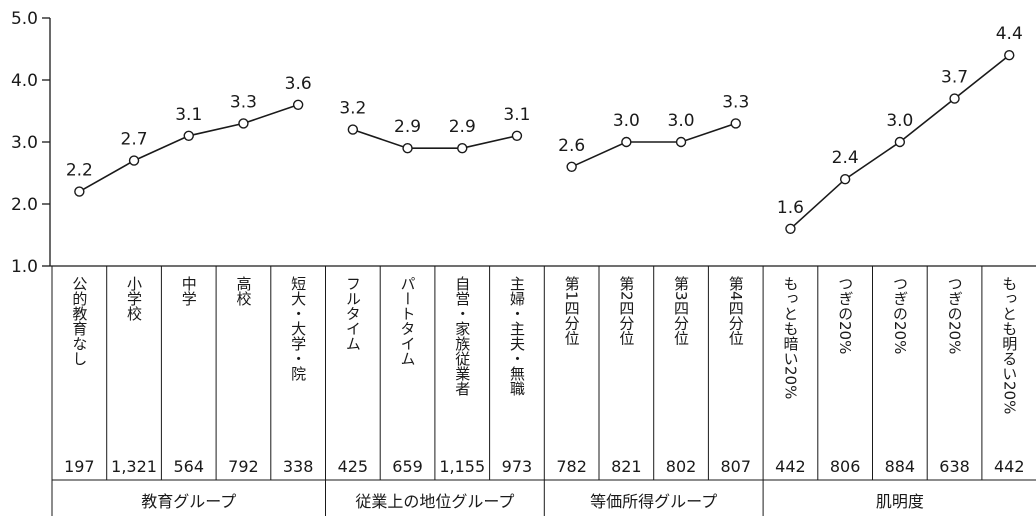 The width and height of the screenshot is (1036, 525). Describe the element at coordinates (134, 466) in the screenshot. I see `sample-size-label: 1,321` at that location.